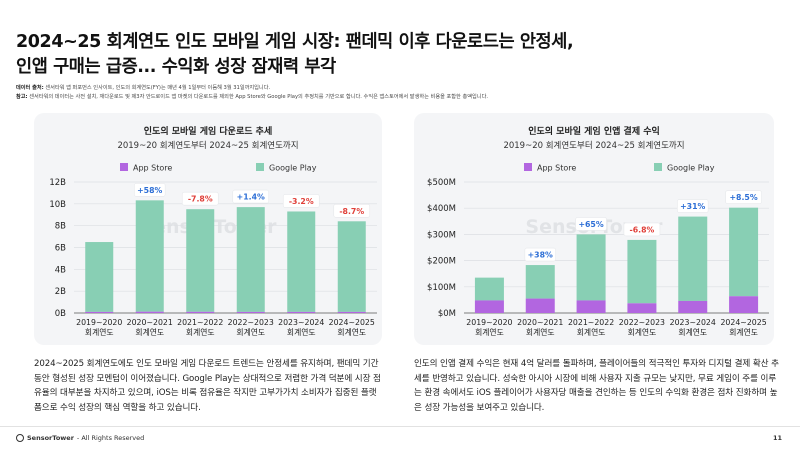  I want to click on growth-badge-label: -8.7%, so click(351, 211).